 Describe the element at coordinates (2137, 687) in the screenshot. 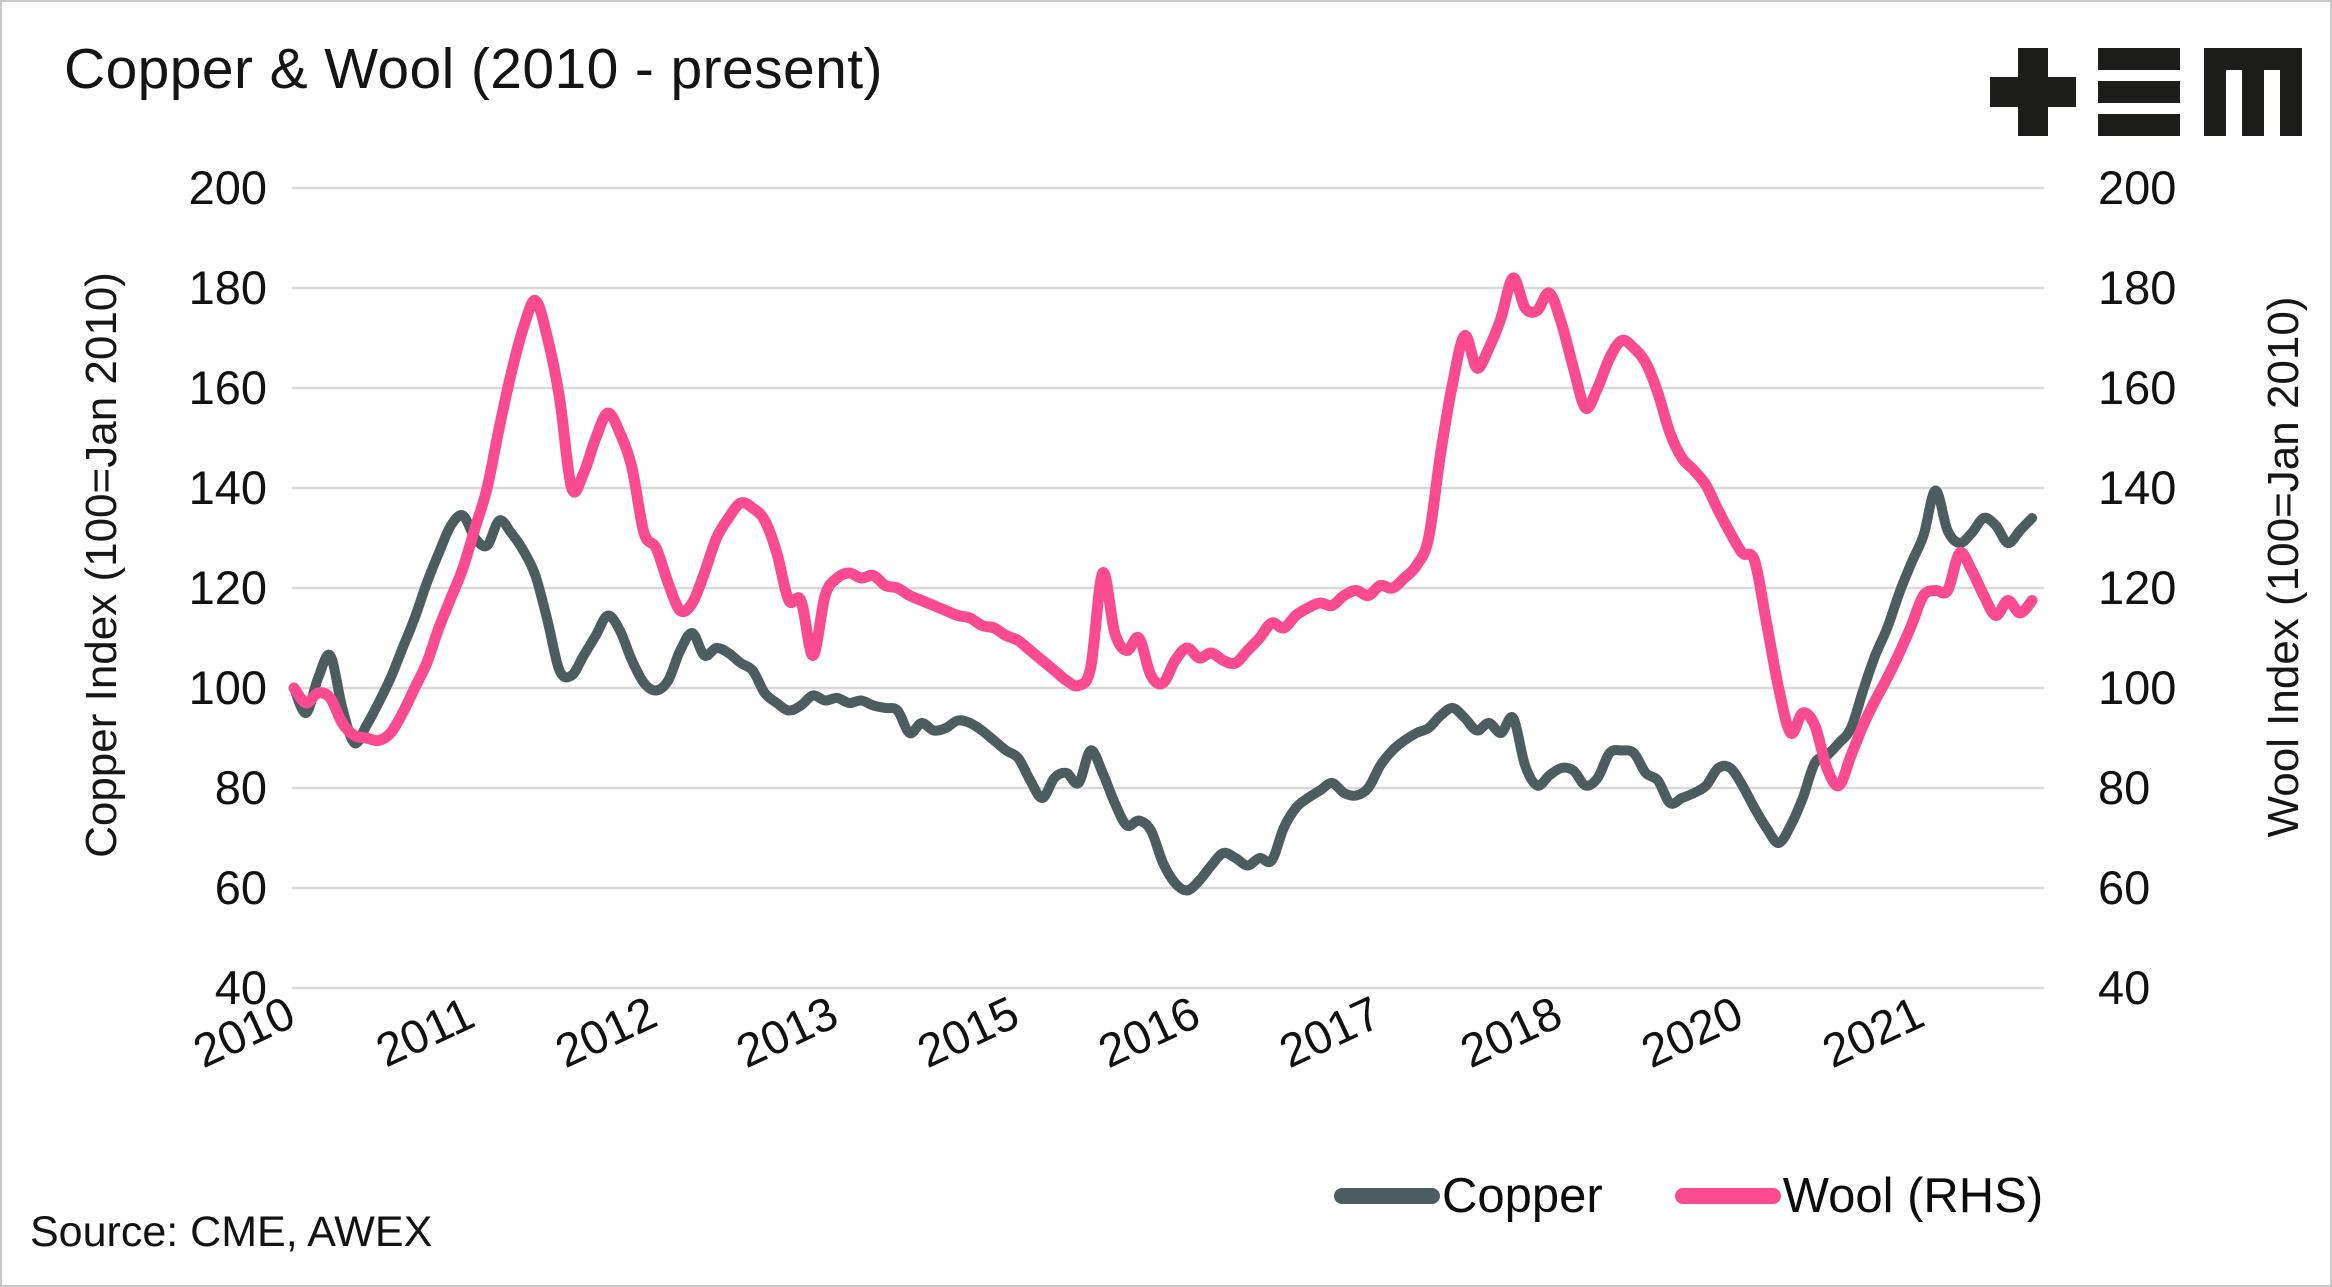

I see `y-tick-label-right-100: 100` at that location.